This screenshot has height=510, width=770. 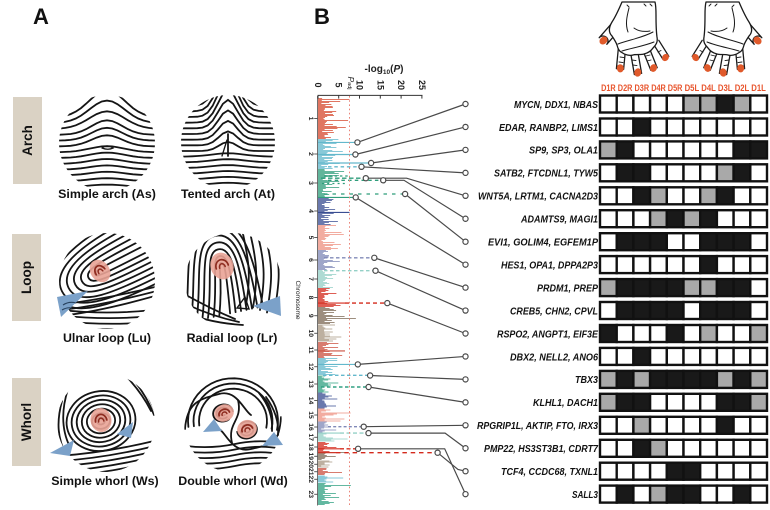 I want to click on svg-text: 6, so click(x=310, y=260).